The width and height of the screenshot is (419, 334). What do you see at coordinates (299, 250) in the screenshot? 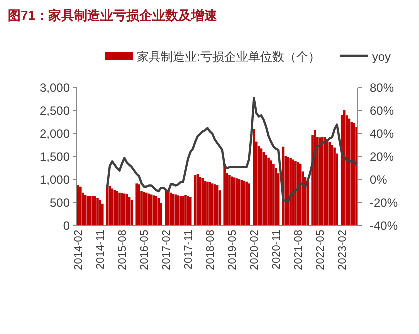
I see `x-tick-label: 2021-08` at bounding box center [299, 250].